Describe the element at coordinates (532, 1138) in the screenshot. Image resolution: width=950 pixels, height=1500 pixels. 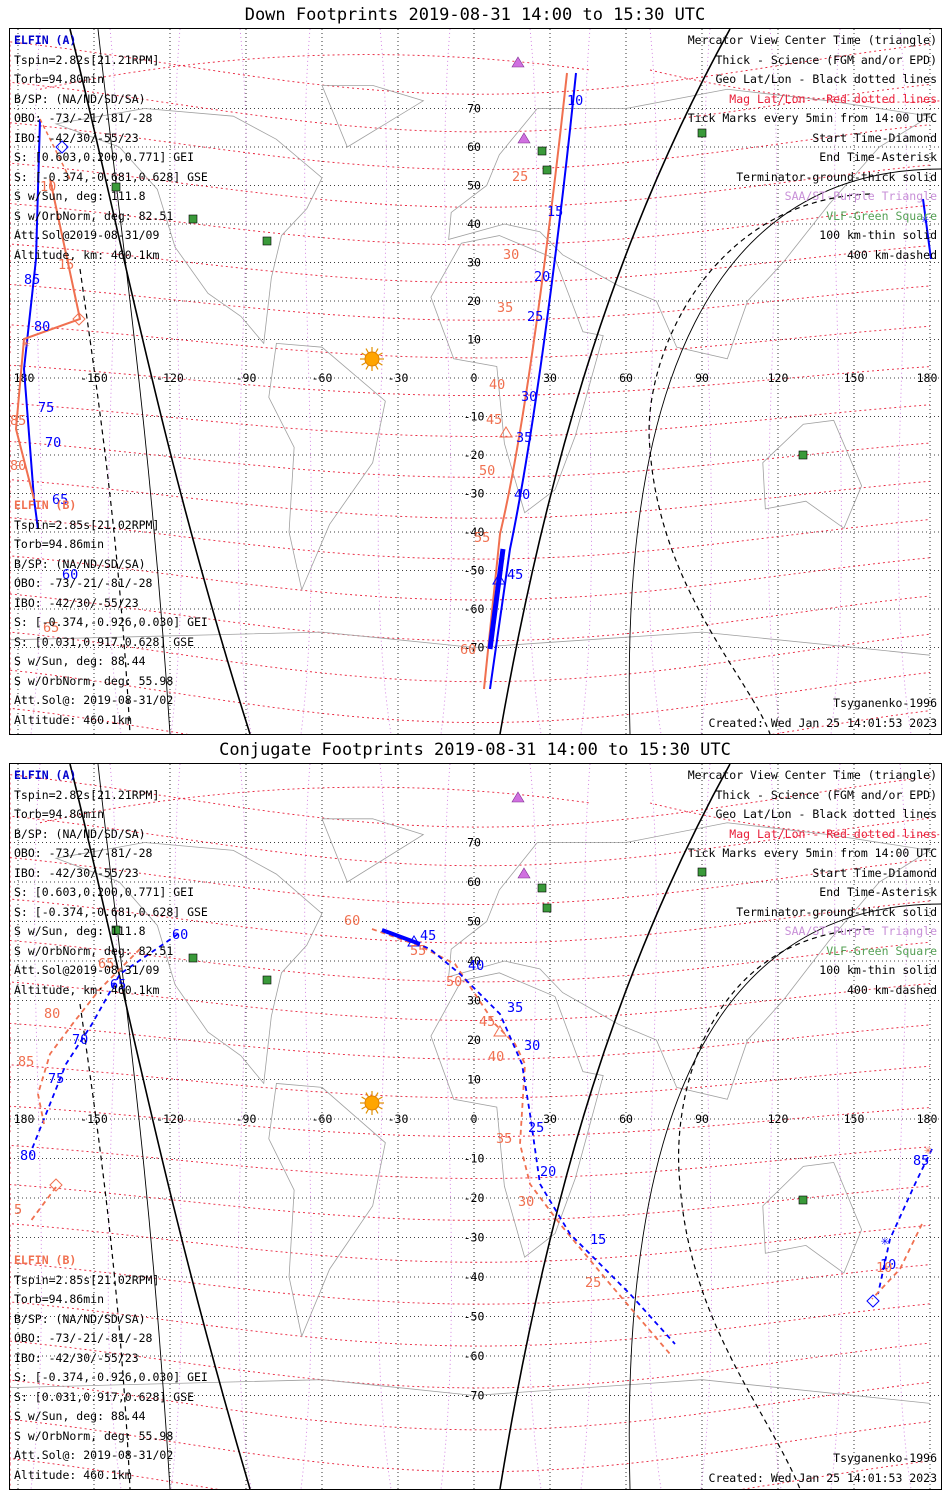
I see `elfin-a-track` at that location.